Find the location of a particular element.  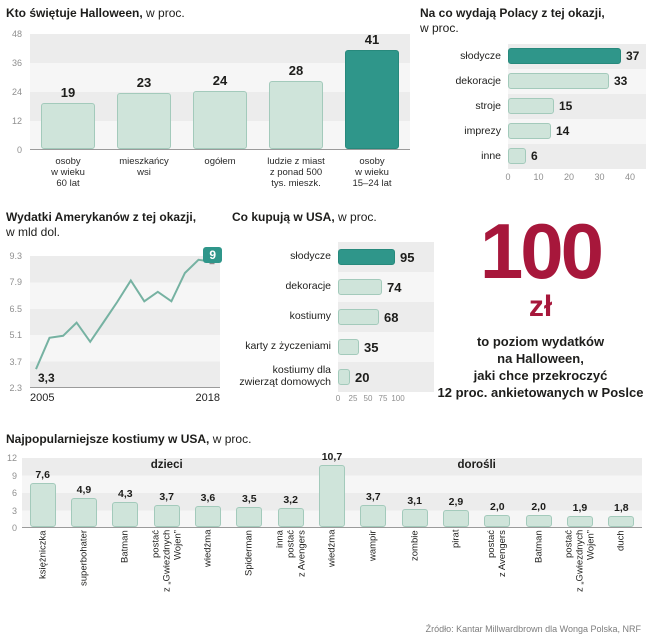

x-tick-label: 75 is located at coordinates (383, 398).